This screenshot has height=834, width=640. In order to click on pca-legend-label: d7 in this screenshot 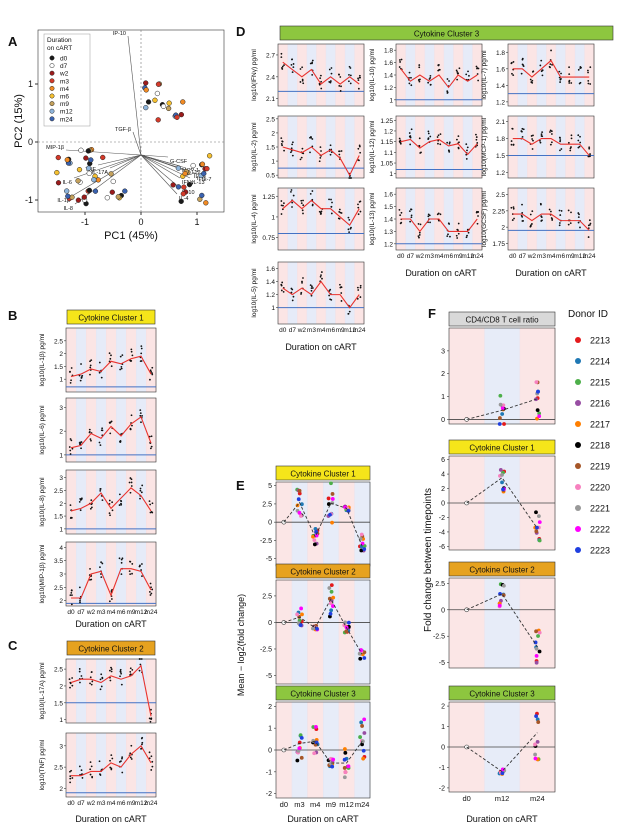, I will do `click(64, 66)`.